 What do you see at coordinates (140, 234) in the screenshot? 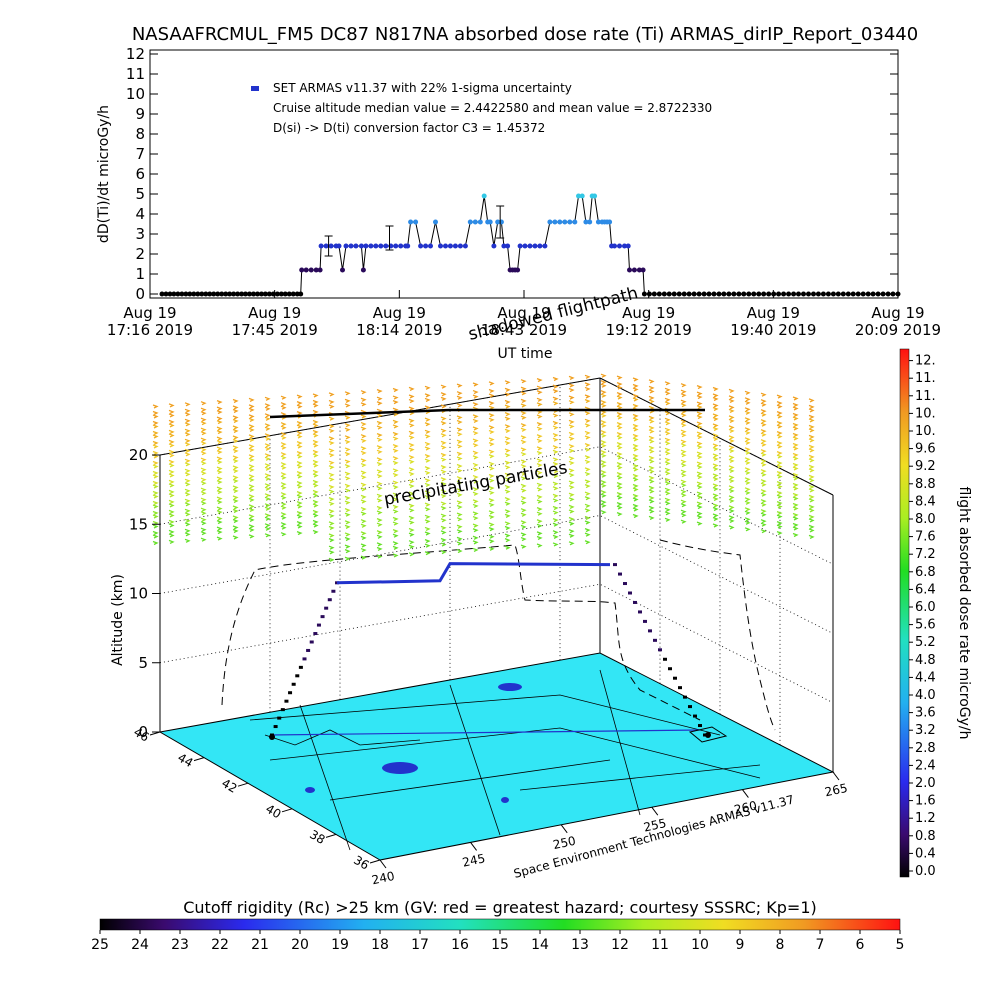
I see `y-tick-label: 3` at bounding box center [140, 234].